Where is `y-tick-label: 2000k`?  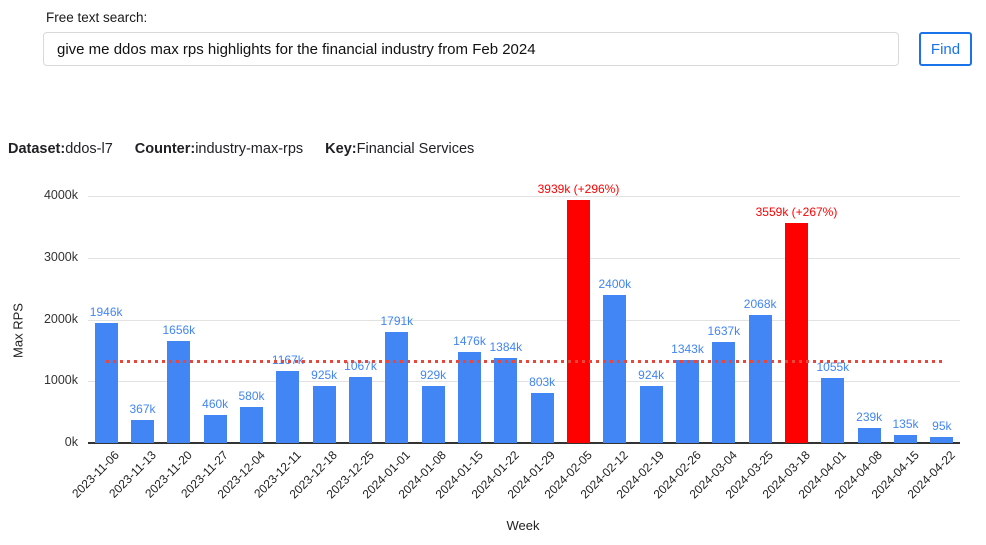 y-tick-label: 2000k is located at coordinates (60, 318).